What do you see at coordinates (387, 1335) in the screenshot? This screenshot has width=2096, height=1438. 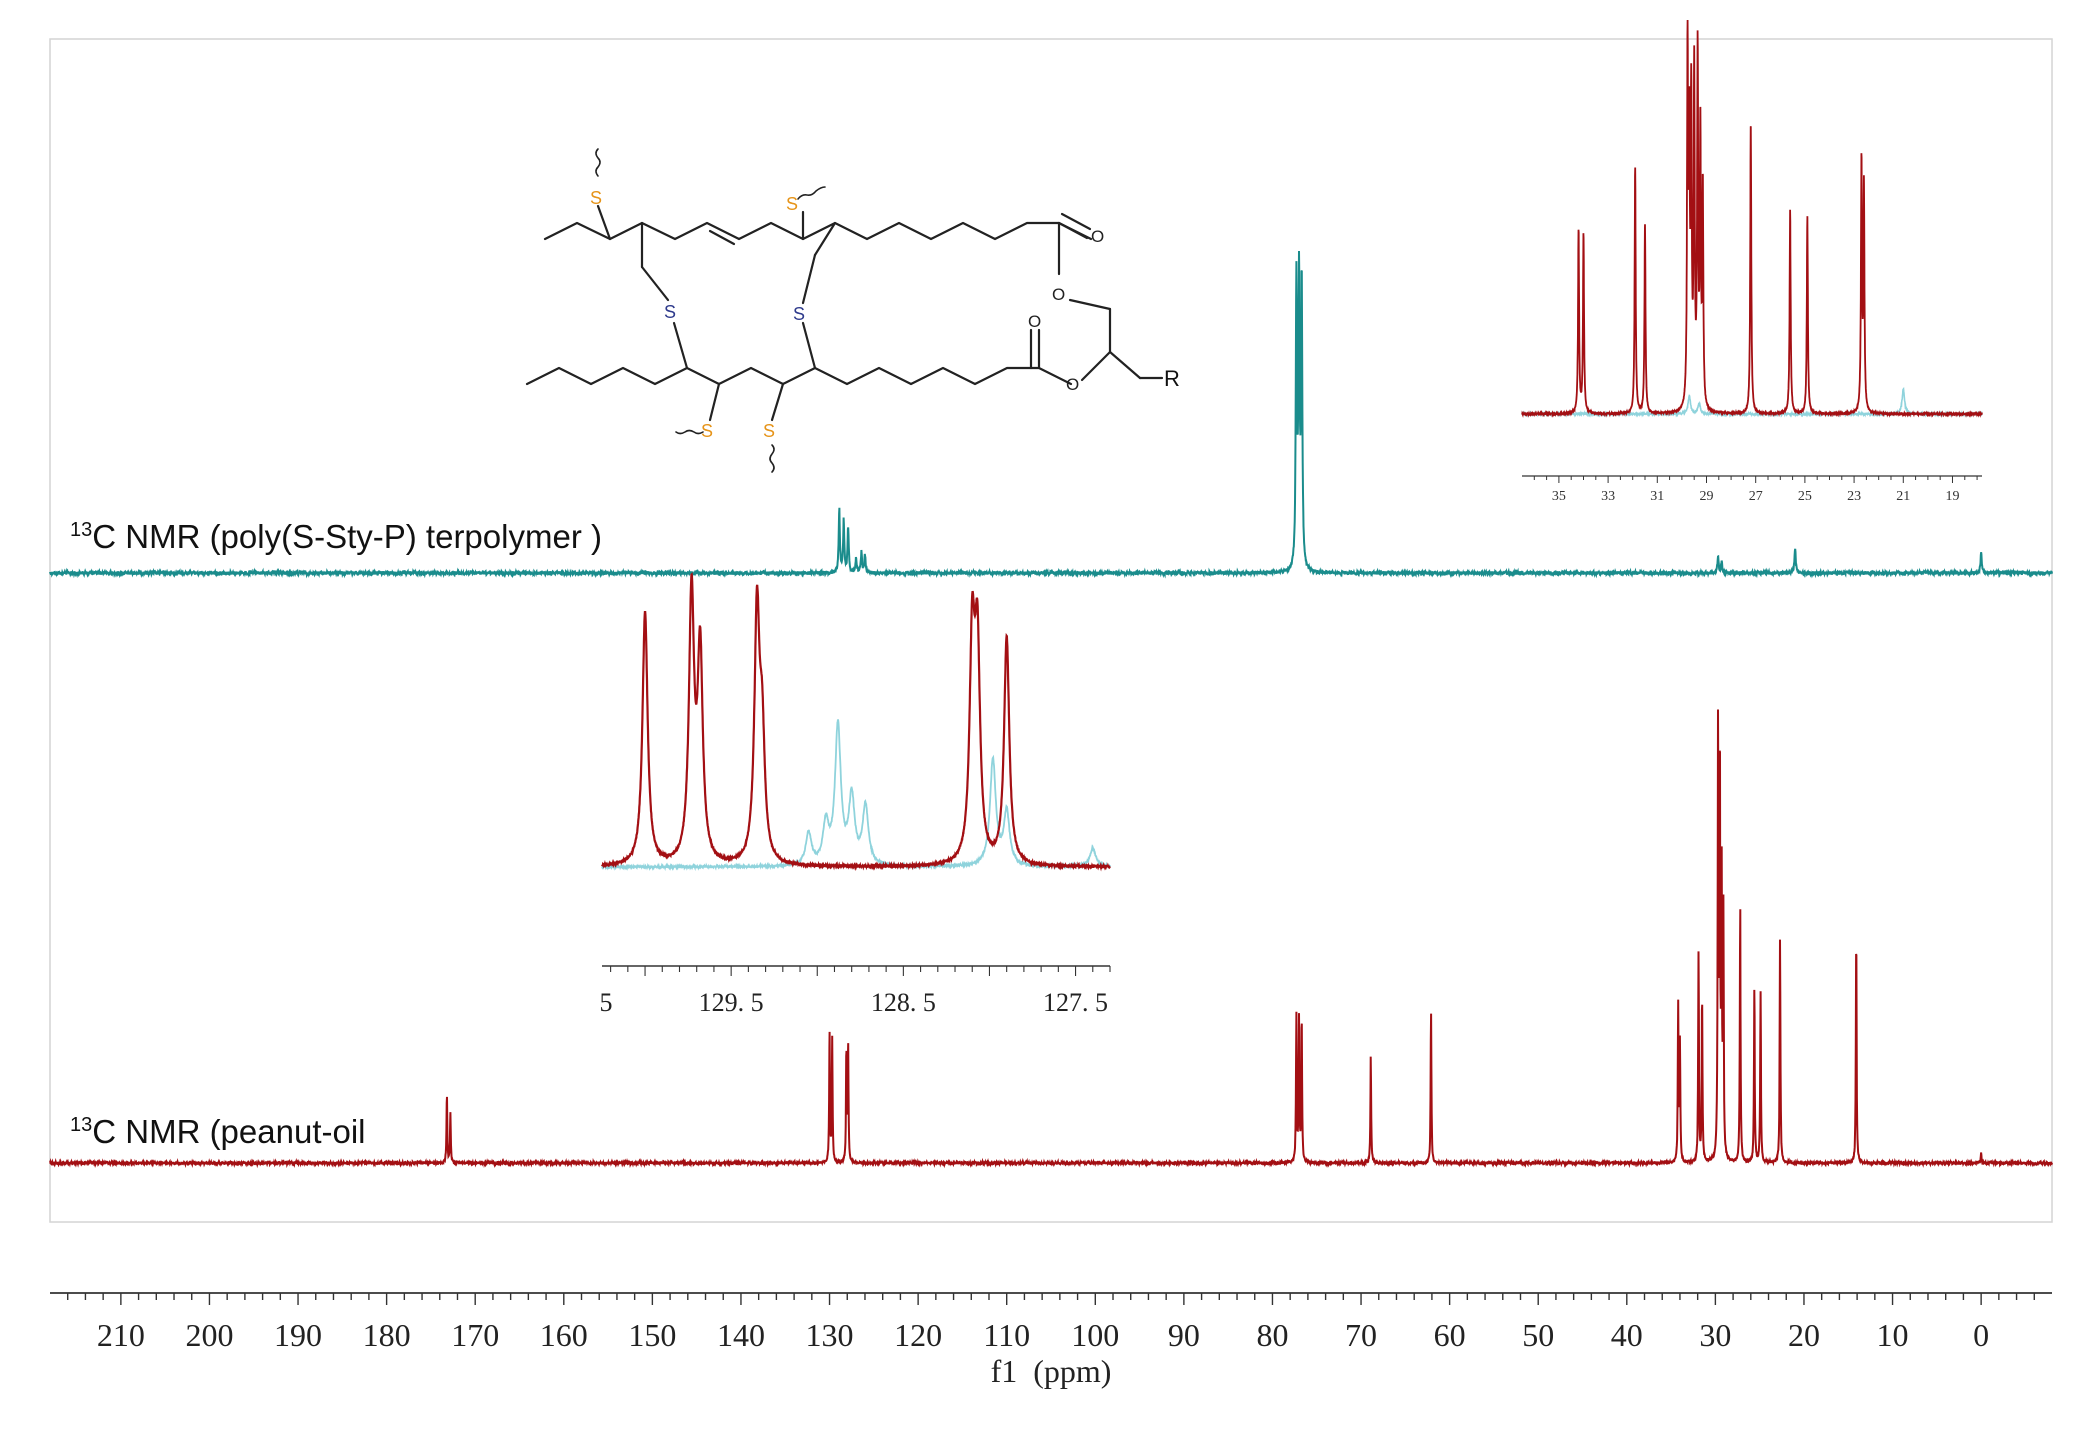 I see `tick-label-180: 180` at bounding box center [387, 1335].